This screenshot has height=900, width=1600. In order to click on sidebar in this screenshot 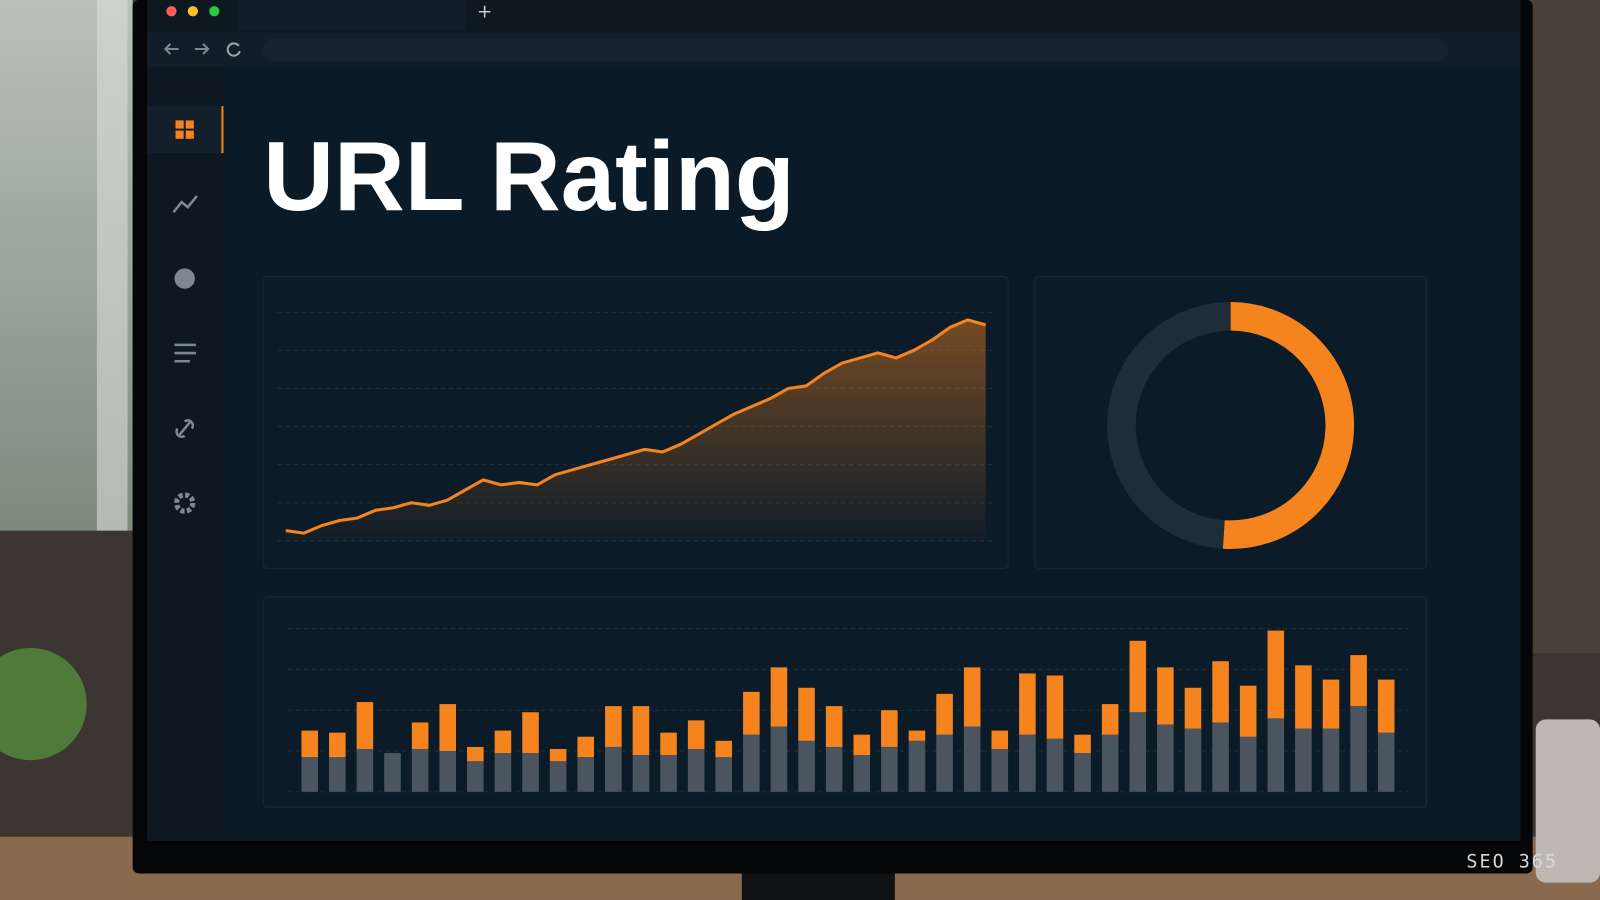, I will do `click(185, 454)`.